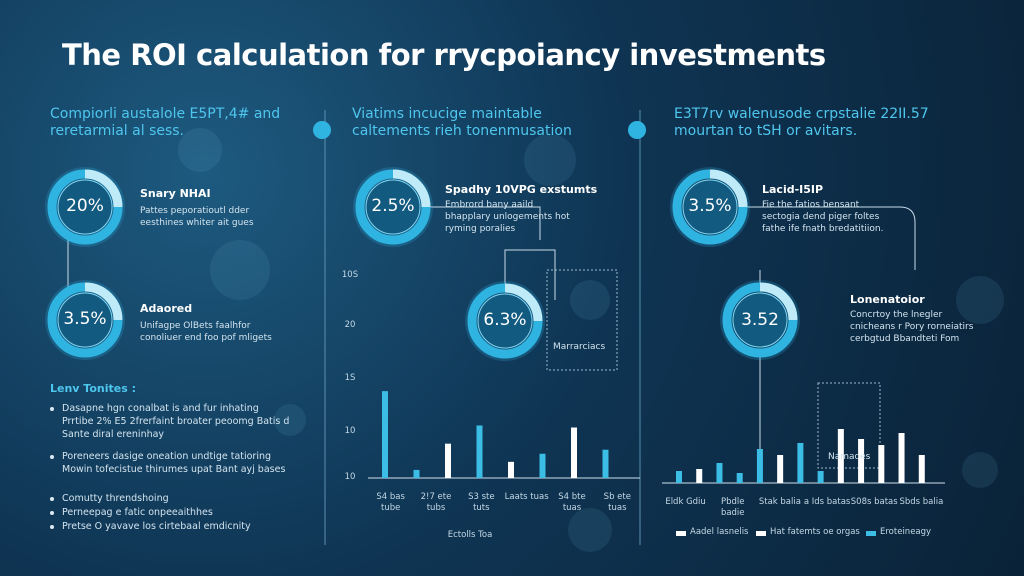  I want to click on x-label: Laats tuas, so click(526, 497).